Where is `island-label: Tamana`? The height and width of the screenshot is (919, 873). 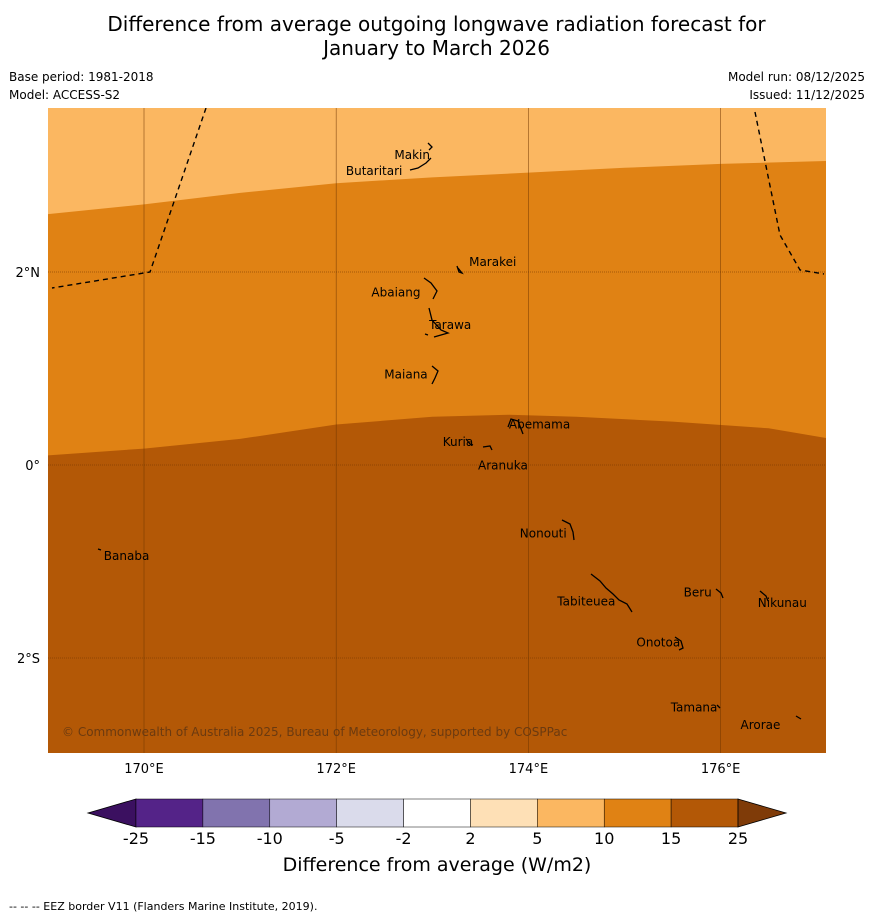 island-label: Tamana is located at coordinates (694, 707).